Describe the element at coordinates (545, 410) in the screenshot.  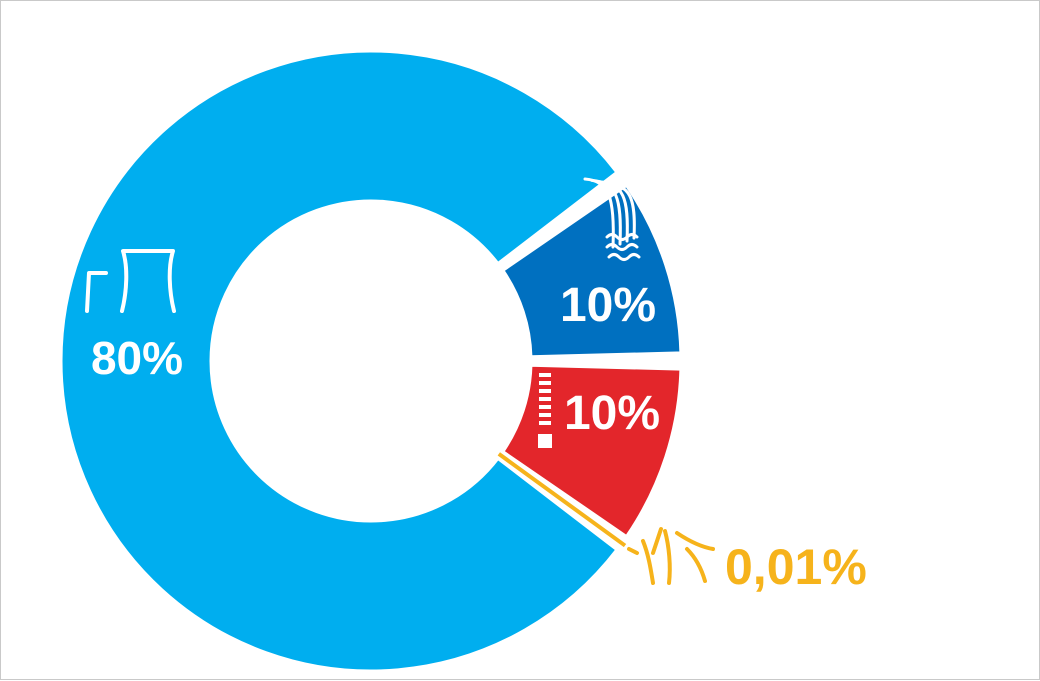
I see `thermometer-icon` at that location.